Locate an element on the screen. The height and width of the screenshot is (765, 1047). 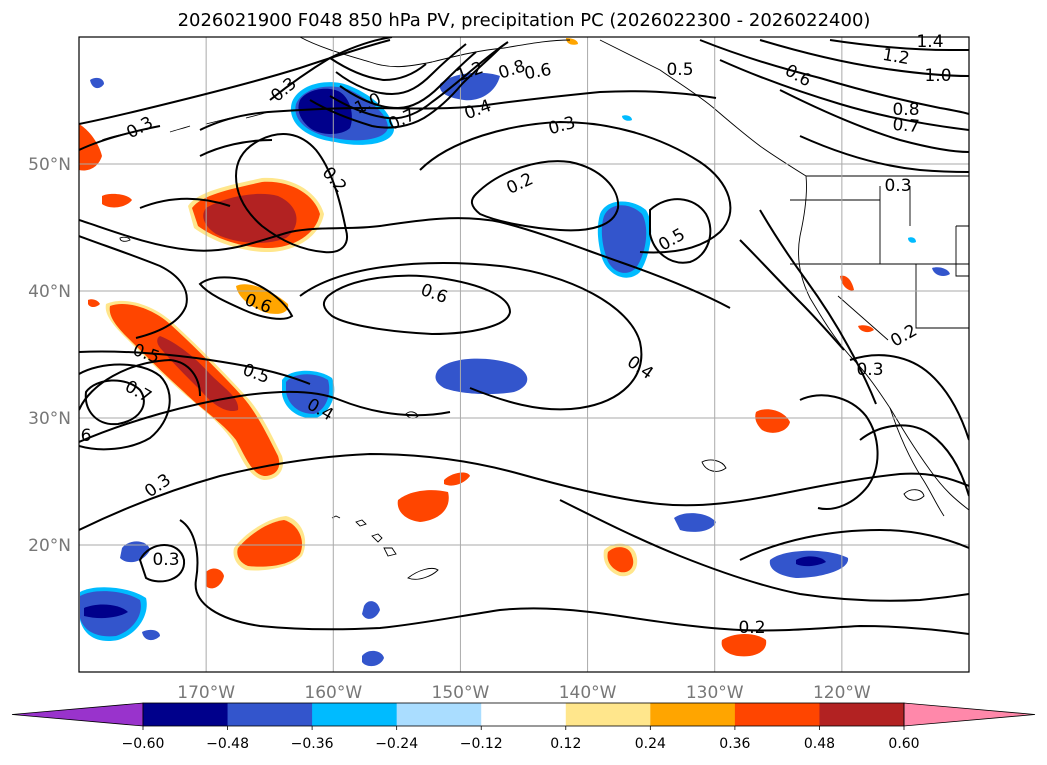
contour-0.3-north is located at coordinates (236, 148).